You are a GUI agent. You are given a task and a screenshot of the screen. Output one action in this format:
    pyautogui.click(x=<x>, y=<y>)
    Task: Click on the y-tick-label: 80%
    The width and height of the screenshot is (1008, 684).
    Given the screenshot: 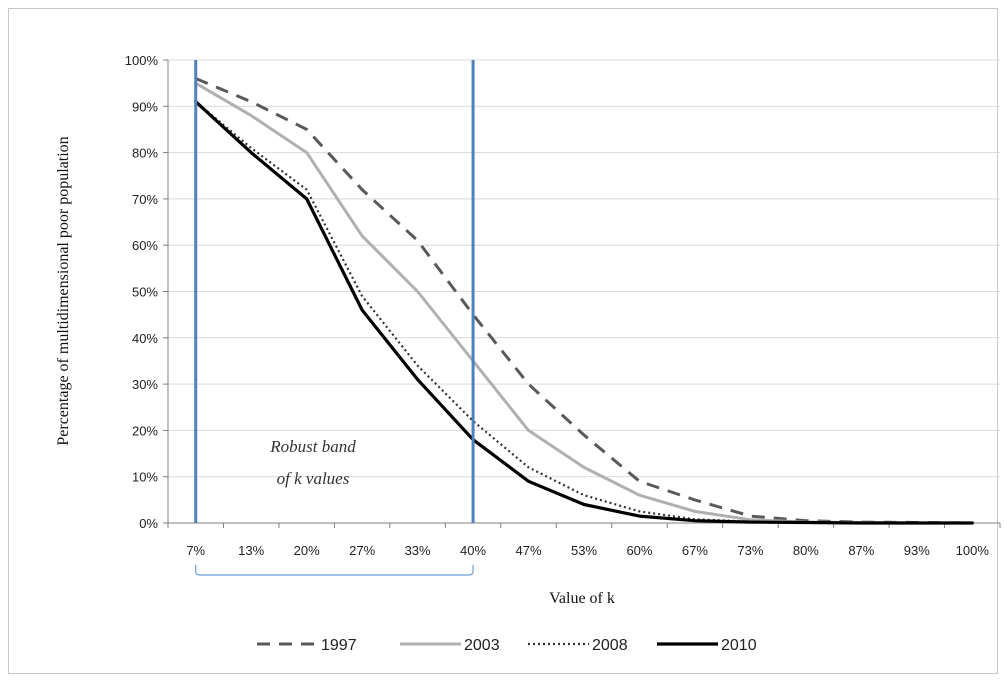 What is the action you would take?
    pyautogui.click(x=145, y=153)
    